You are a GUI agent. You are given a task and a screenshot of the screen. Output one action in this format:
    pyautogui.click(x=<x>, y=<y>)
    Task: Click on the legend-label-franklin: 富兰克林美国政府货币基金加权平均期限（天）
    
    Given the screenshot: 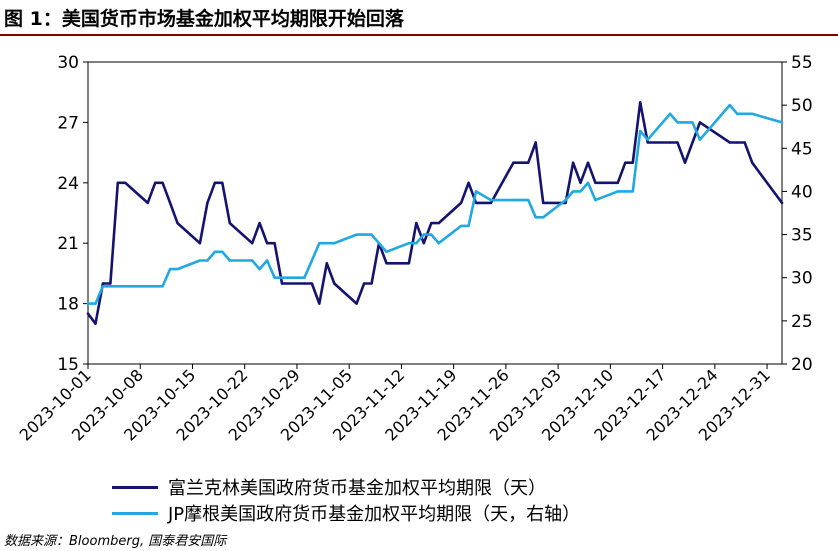 What is the action you would take?
    pyautogui.click(x=357, y=488)
    